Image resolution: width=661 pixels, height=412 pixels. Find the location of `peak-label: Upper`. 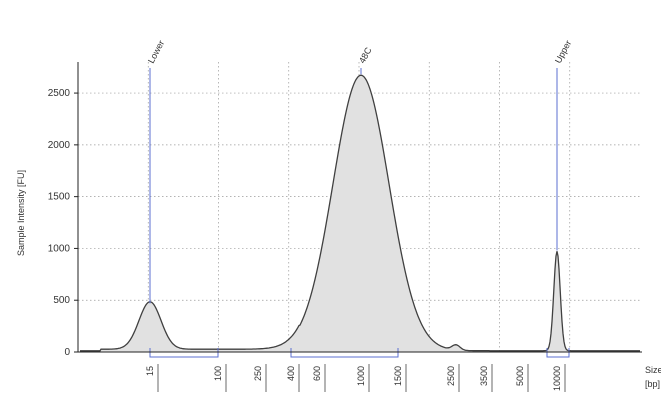

peak-label: Upper is located at coordinates (563, 52).